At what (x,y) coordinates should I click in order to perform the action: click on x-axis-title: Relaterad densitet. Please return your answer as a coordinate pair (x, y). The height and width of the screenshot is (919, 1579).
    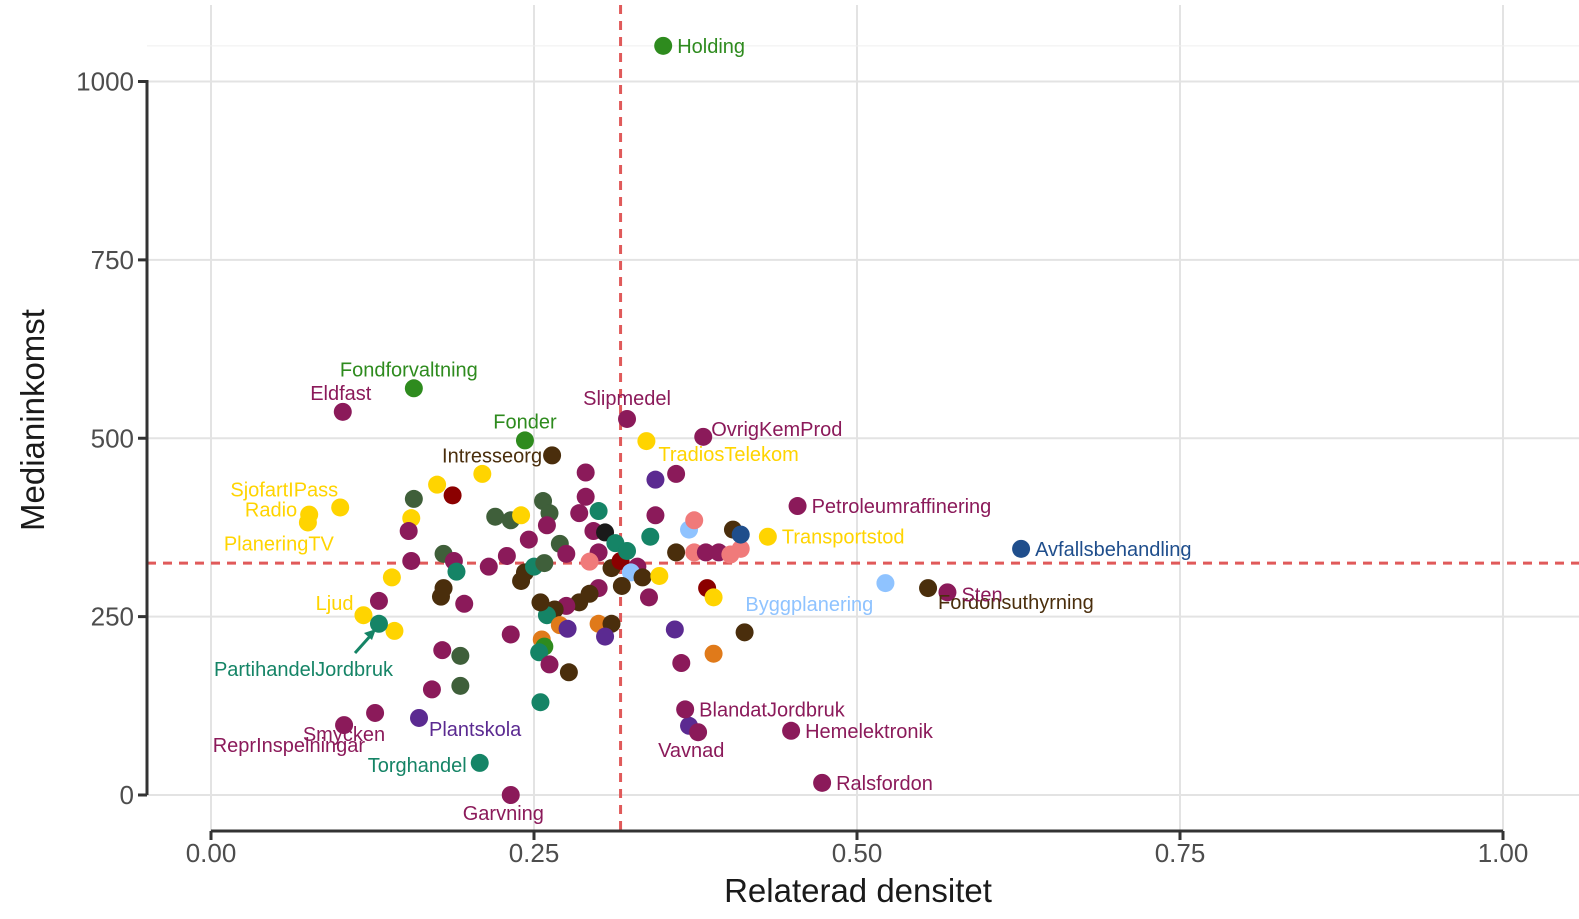
    Looking at the image, I should click on (858, 890).